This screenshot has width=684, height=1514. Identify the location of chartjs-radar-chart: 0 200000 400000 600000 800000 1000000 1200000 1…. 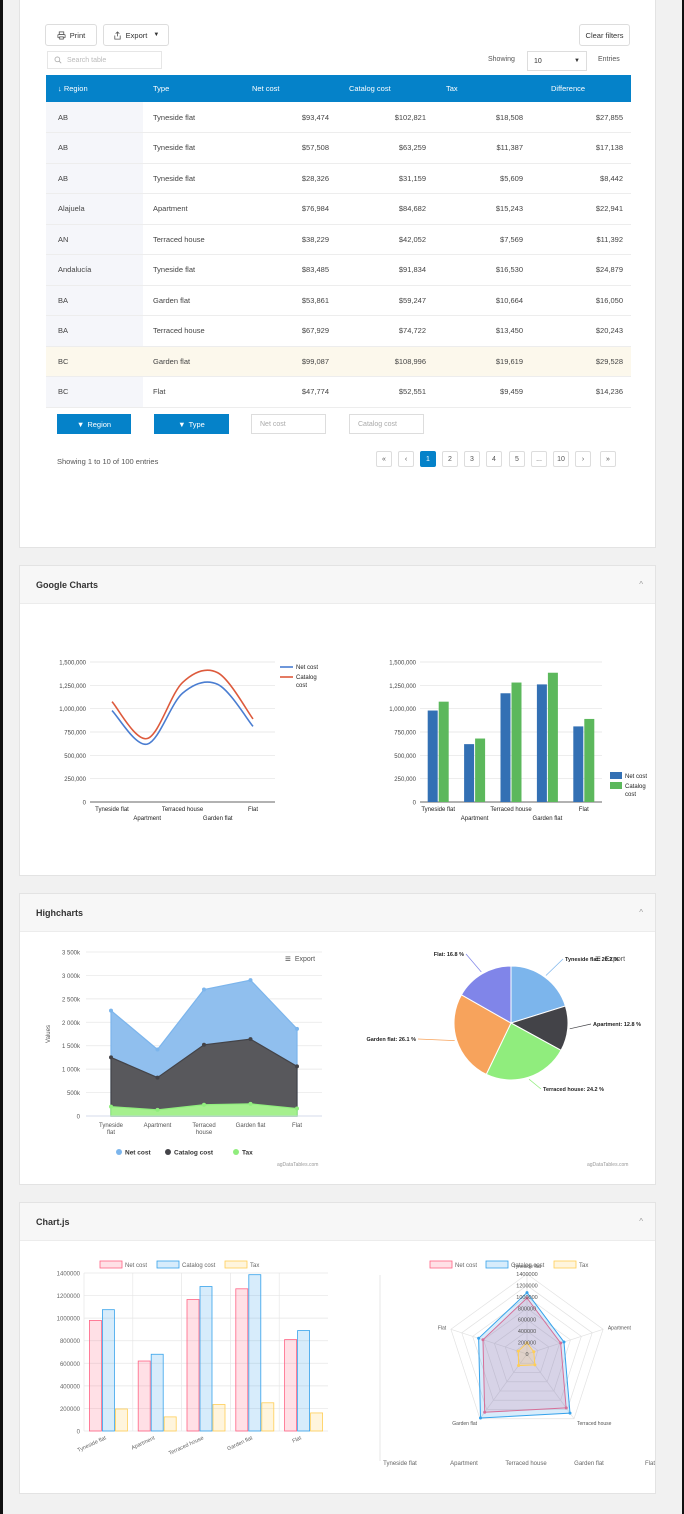
(517, 1363).